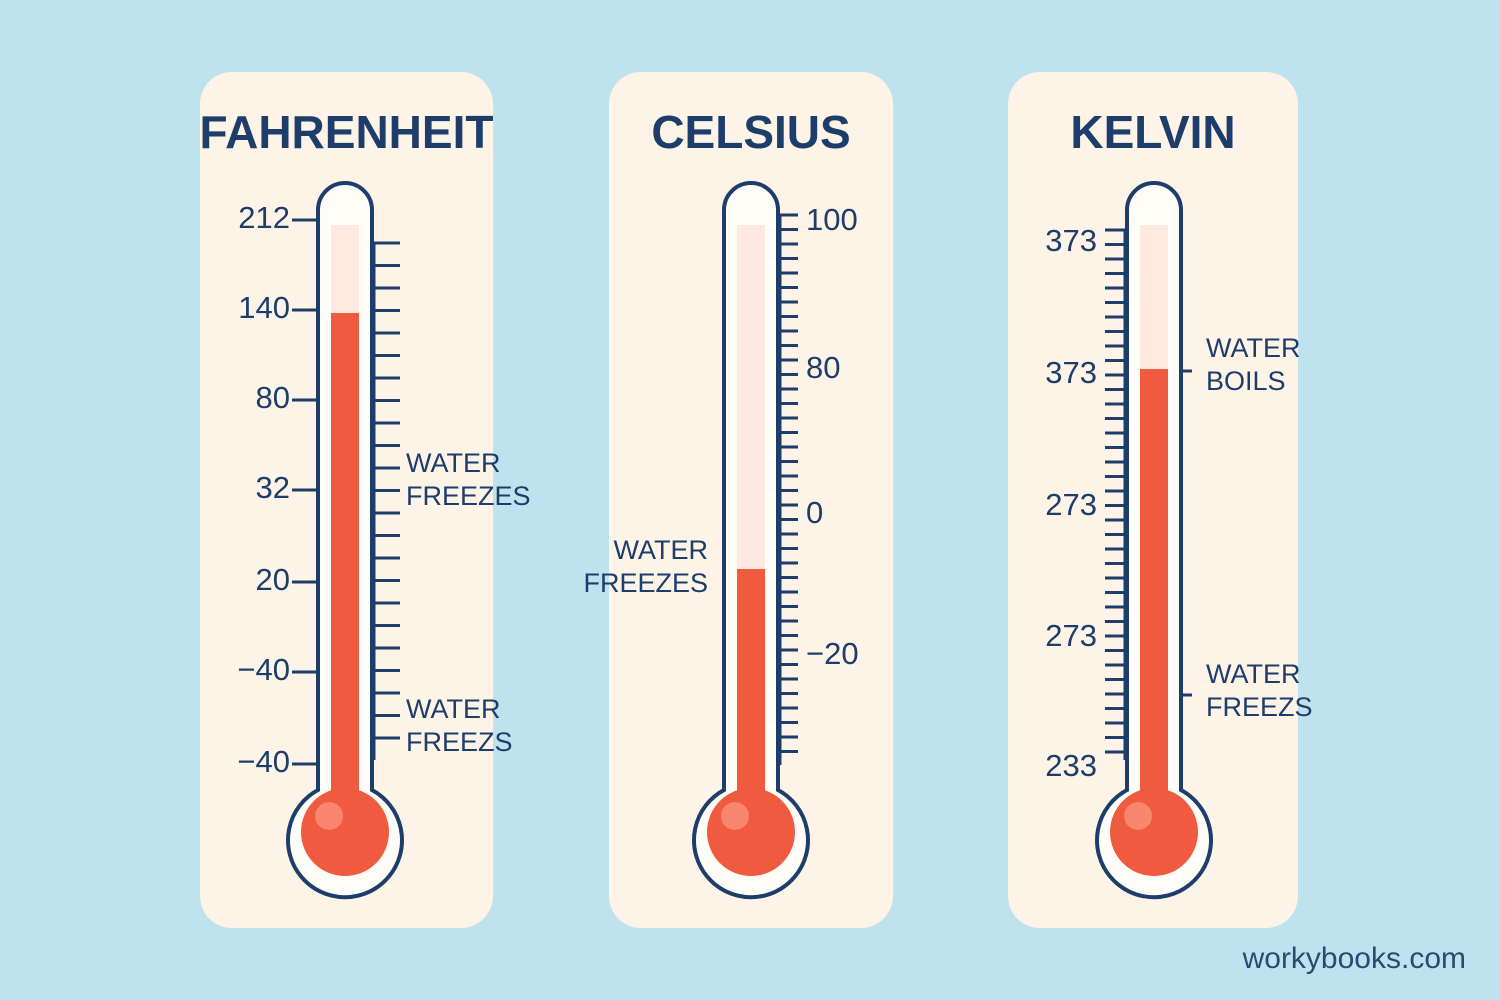  Describe the element at coordinates (1354, 958) in the screenshot. I see `footer: workybooks.com` at that location.